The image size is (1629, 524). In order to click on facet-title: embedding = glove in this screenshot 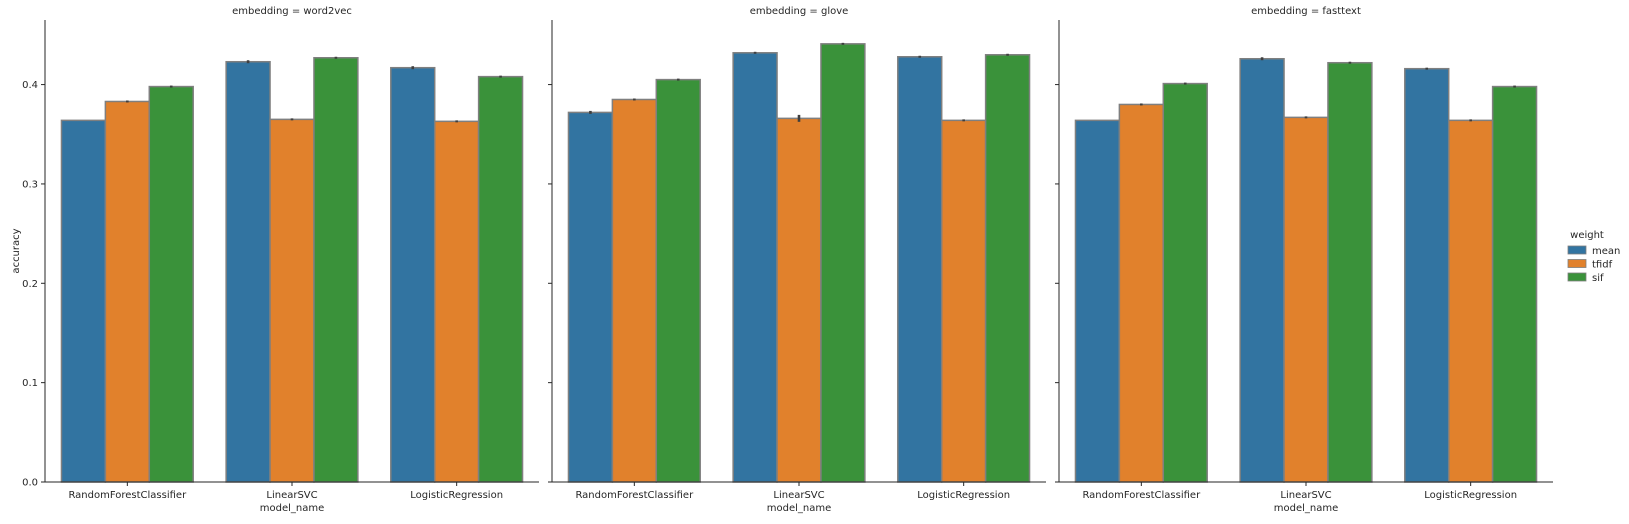, I will do `click(799, 11)`.